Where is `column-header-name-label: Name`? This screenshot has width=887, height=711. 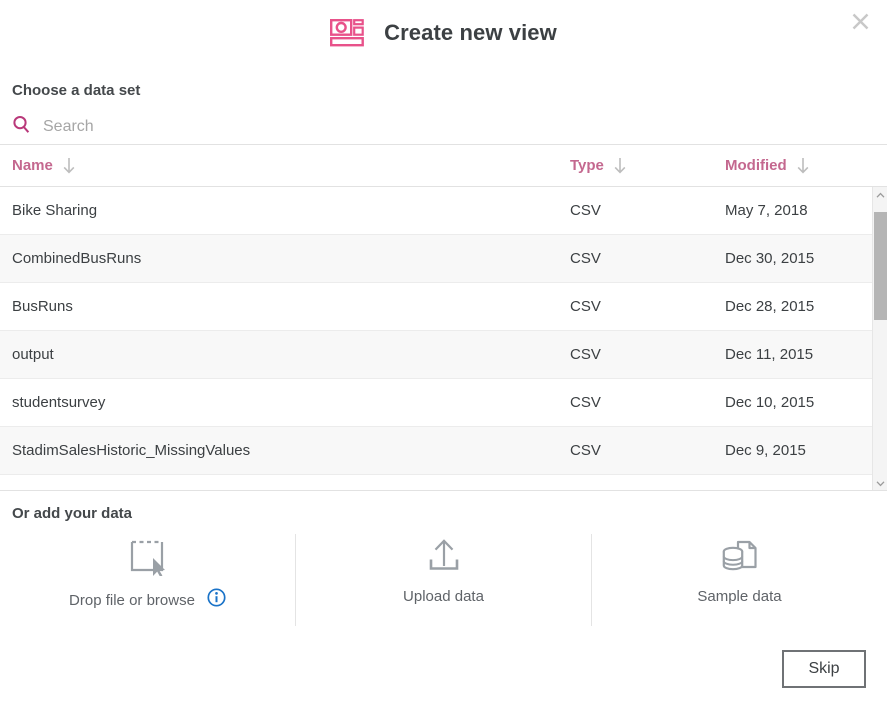 column-header-name-label: Name is located at coordinates (32, 165).